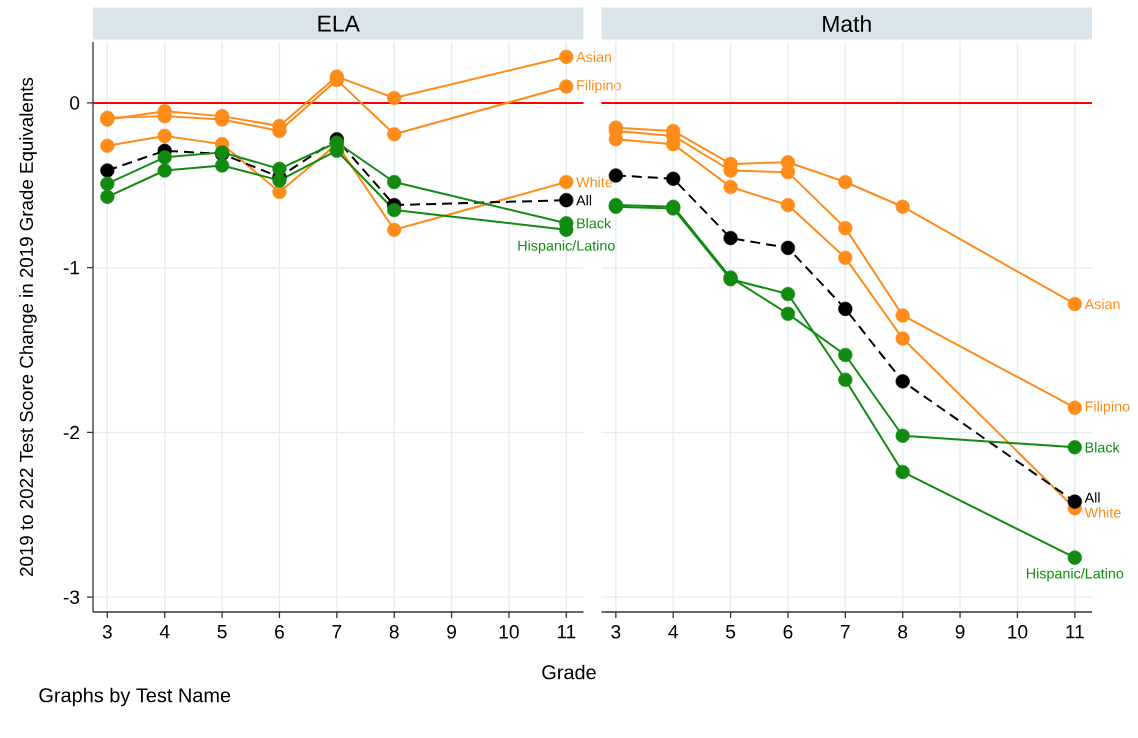 The width and height of the screenshot is (1138, 738). Describe the element at coordinates (71, 597) in the screenshot. I see `y-tick-label: -3` at that location.